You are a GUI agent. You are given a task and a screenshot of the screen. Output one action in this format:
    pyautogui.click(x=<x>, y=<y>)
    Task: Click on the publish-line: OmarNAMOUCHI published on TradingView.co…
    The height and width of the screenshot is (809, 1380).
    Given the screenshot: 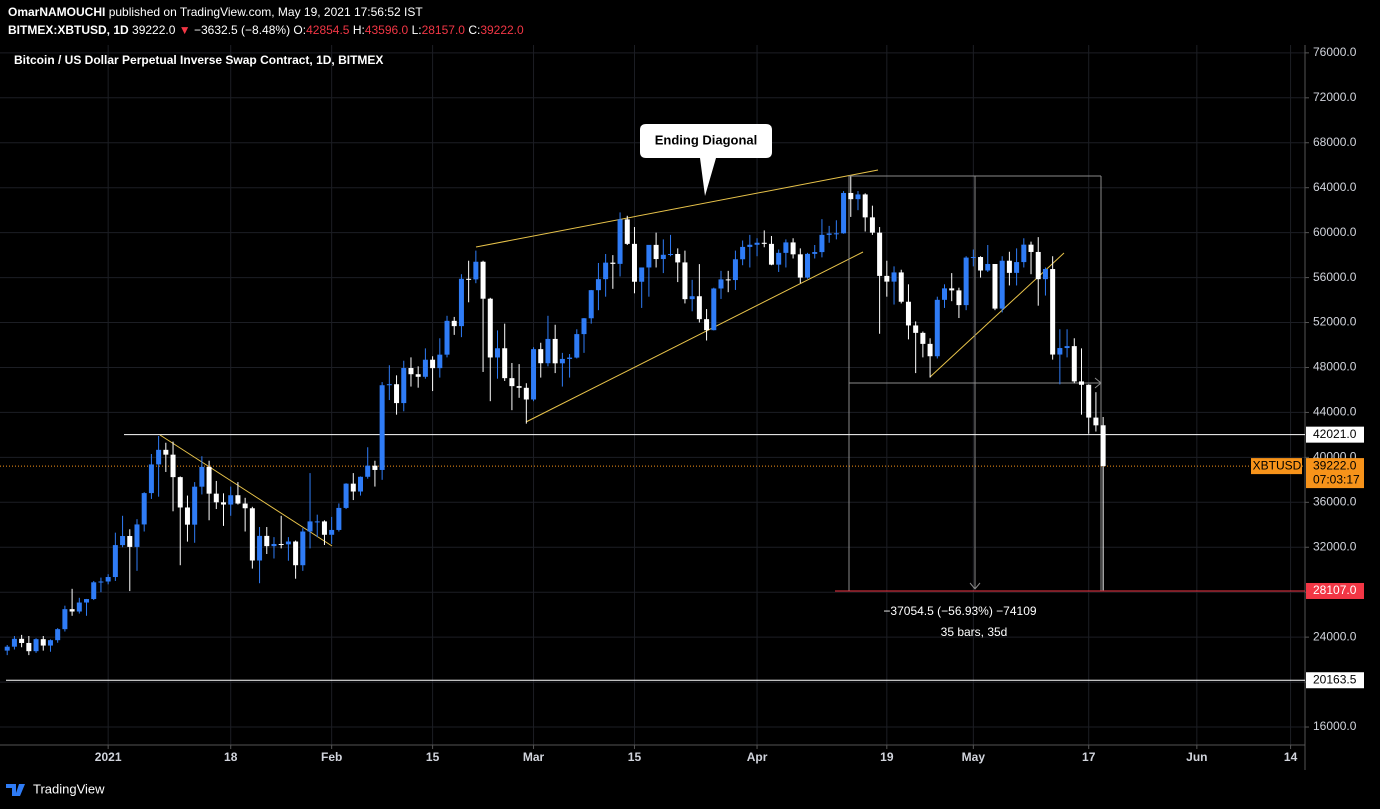 What is the action you would take?
    pyautogui.click(x=266, y=12)
    